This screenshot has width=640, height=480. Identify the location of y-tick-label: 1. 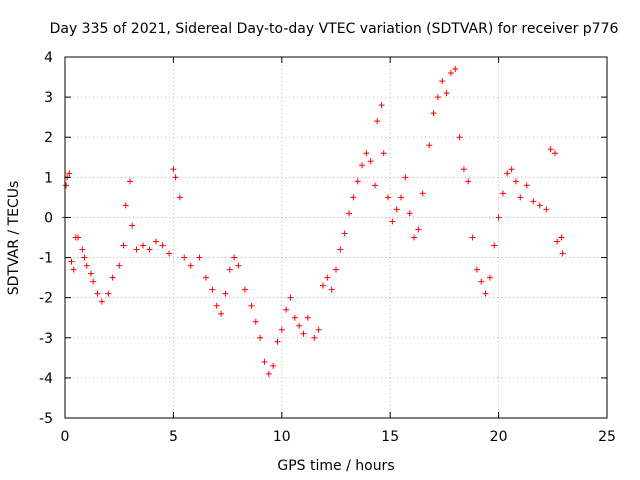
(48, 178).